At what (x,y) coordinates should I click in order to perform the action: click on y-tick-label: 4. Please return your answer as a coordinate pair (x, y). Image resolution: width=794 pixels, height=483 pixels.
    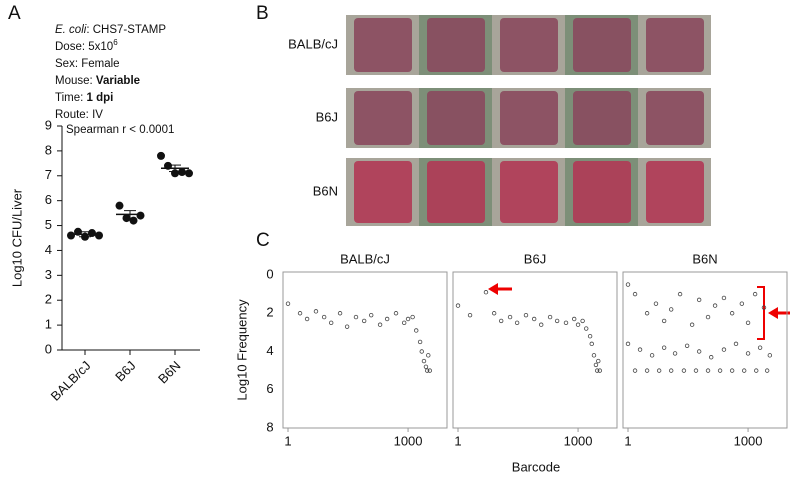
    Looking at the image, I should click on (48, 249).